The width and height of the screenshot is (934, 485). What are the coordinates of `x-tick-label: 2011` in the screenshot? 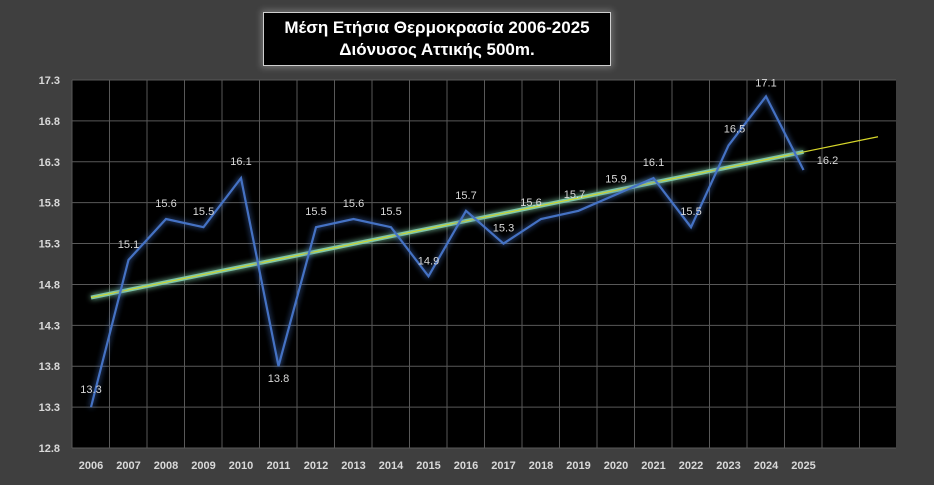 It's located at (279, 466).